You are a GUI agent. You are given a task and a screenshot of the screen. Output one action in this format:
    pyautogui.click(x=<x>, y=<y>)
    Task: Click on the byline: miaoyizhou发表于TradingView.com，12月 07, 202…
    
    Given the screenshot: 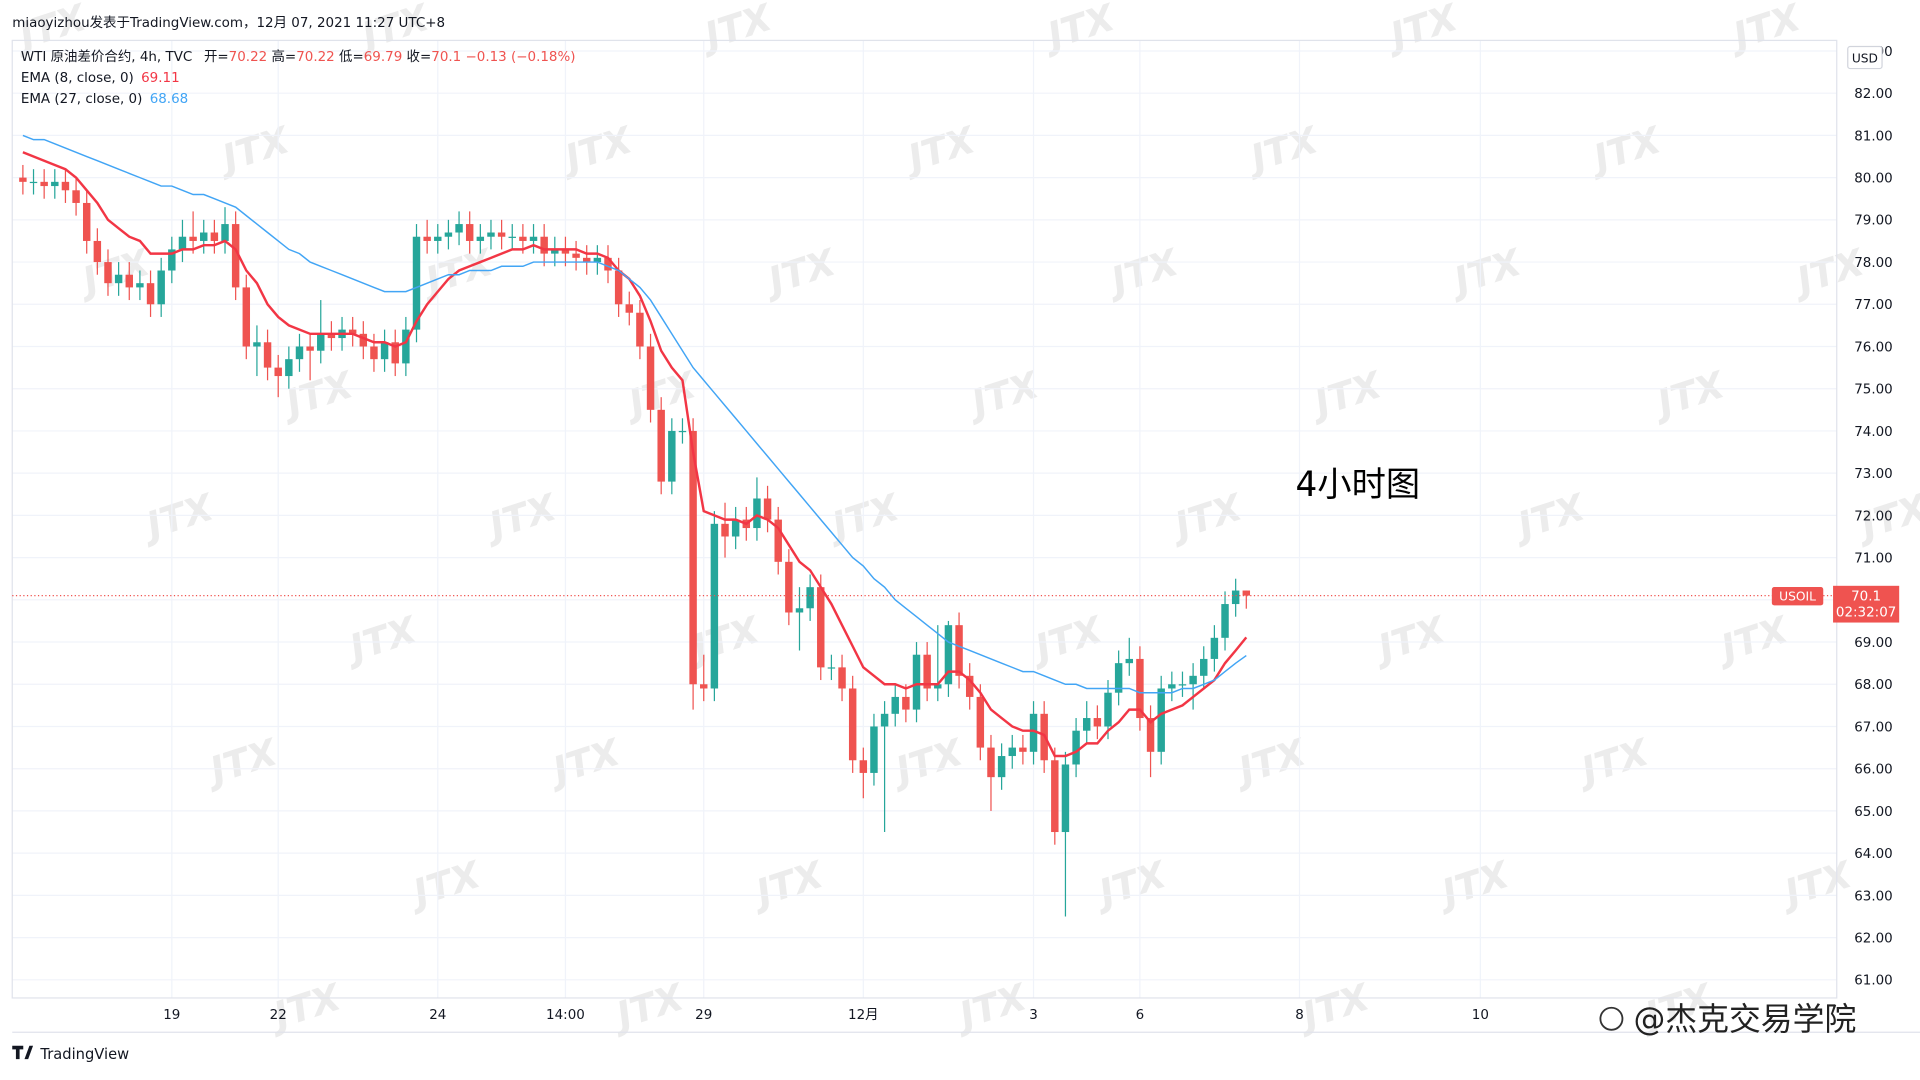 What is the action you would take?
    pyautogui.click(x=228, y=23)
    